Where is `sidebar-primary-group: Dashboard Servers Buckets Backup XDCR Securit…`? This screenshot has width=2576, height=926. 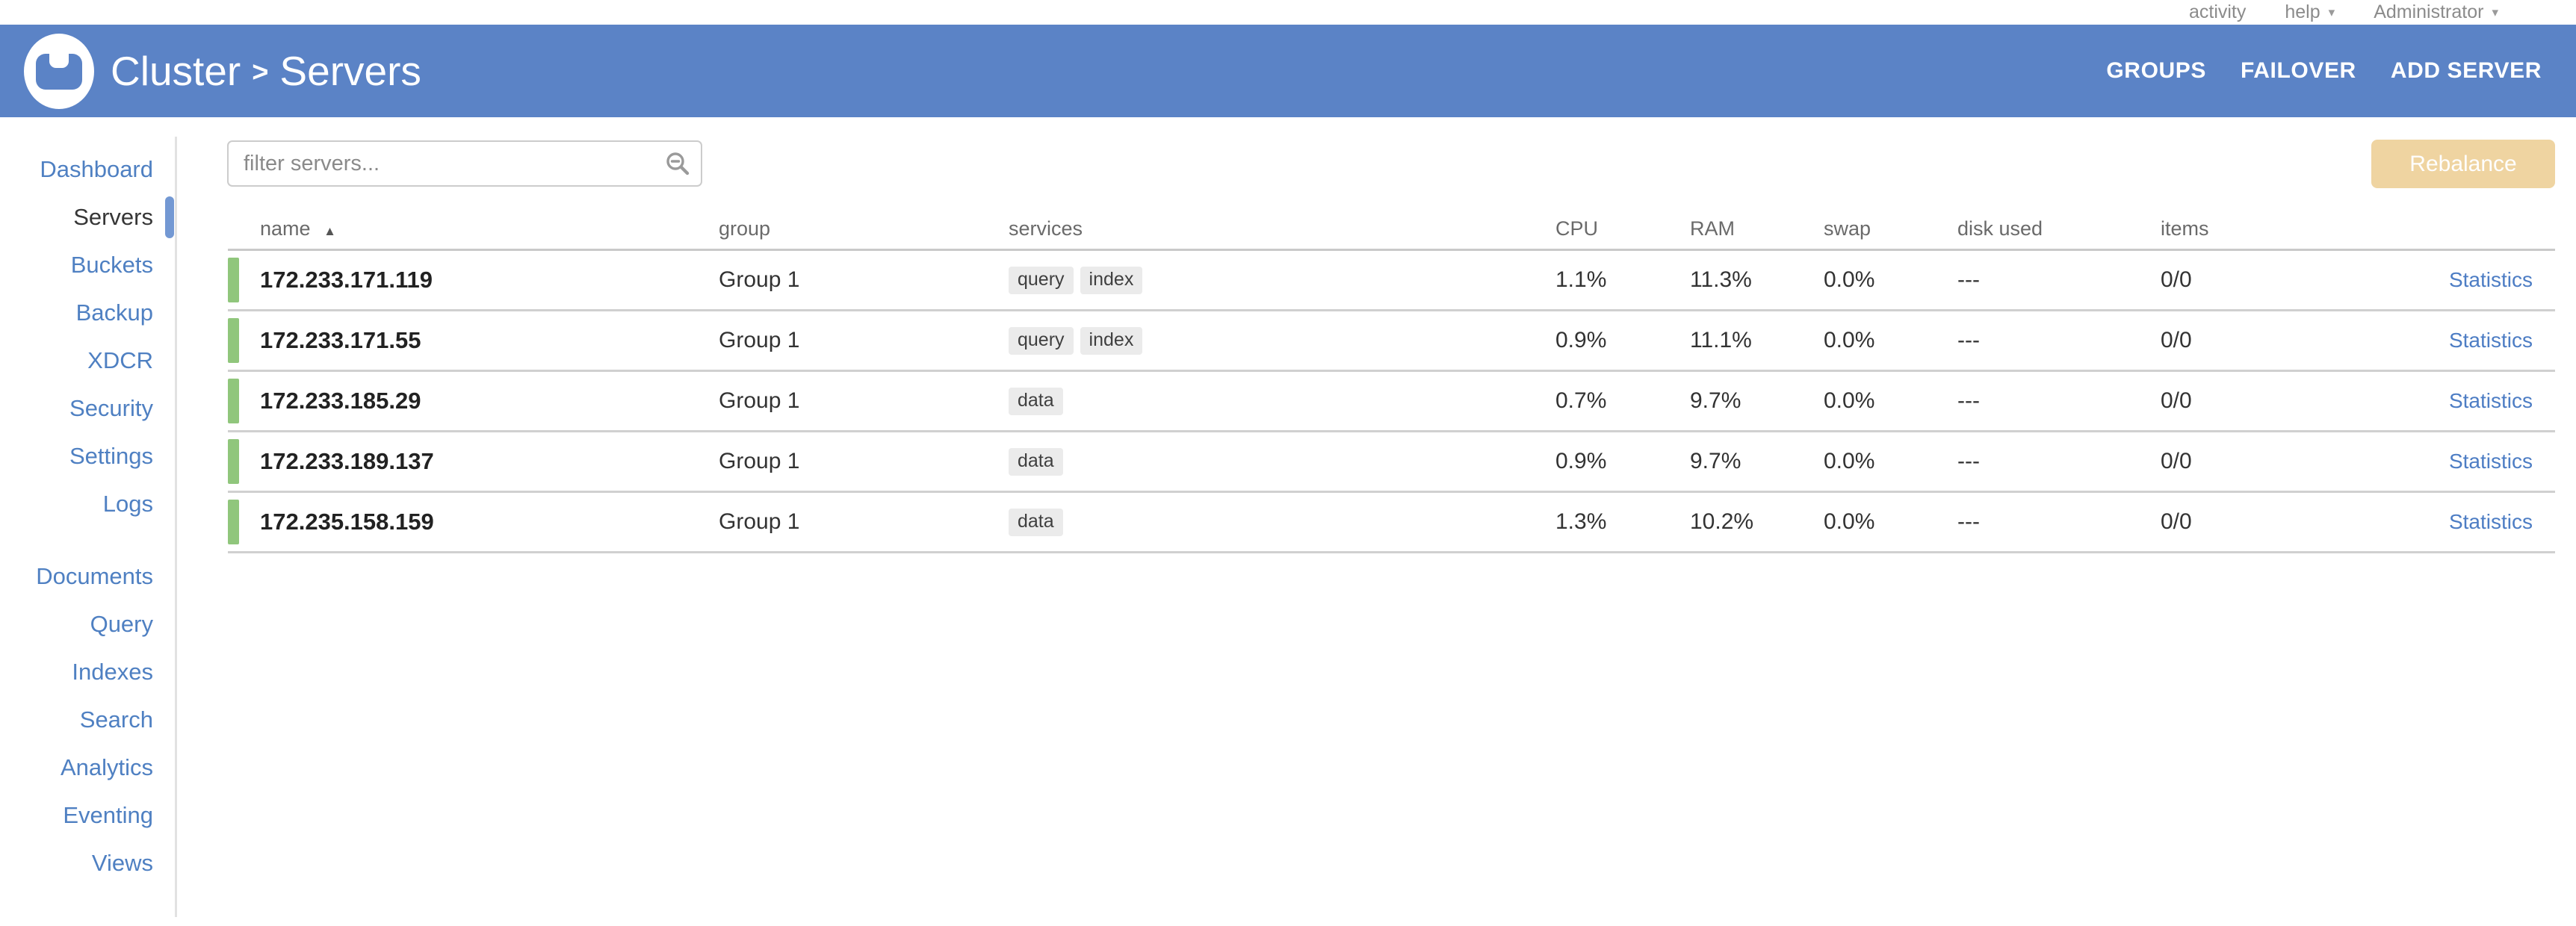 sidebar-primary-group: Dashboard Servers Buckets Backup XDCR Securit… is located at coordinates (87, 337).